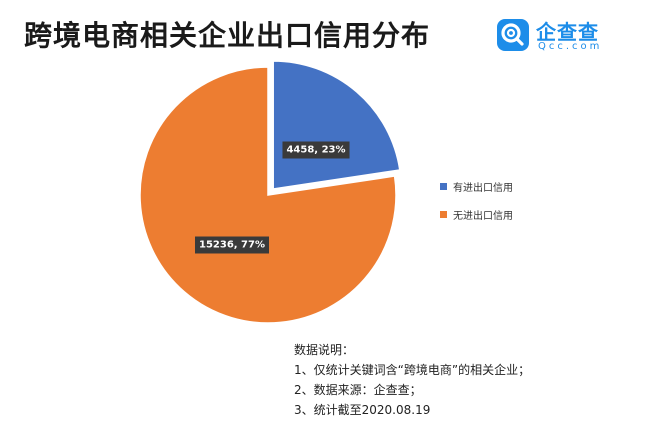  What do you see at coordinates (513, 35) in the screenshot?
I see `qcc-logo-icon` at bounding box center [513, 35].